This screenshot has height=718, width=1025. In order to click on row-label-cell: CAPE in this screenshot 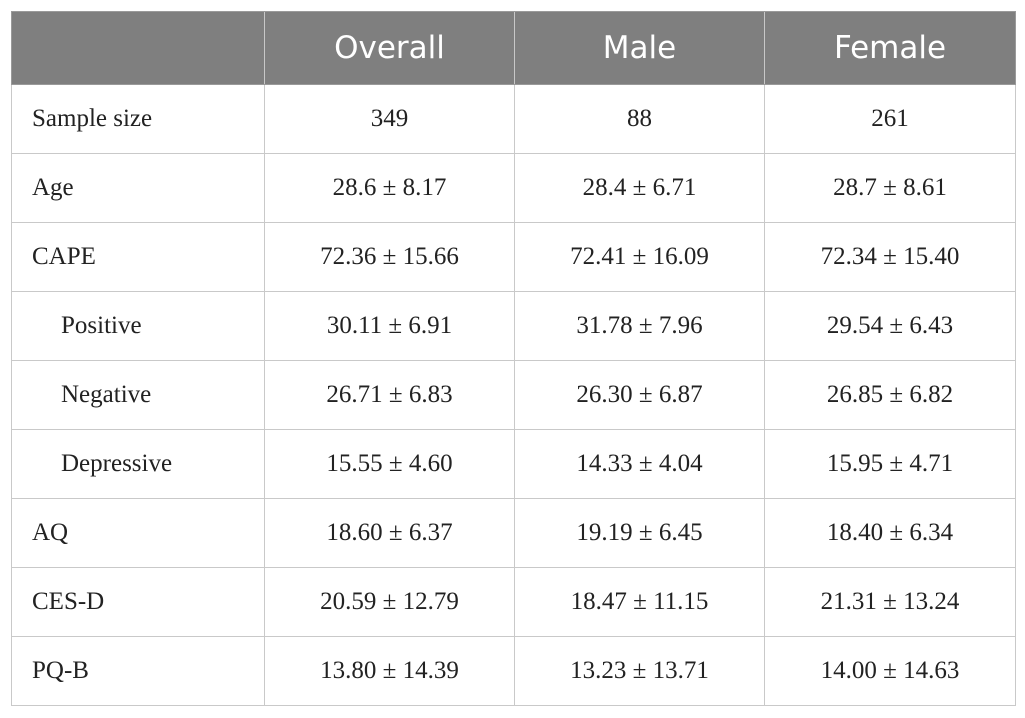, I will do `click(138, 257)`.